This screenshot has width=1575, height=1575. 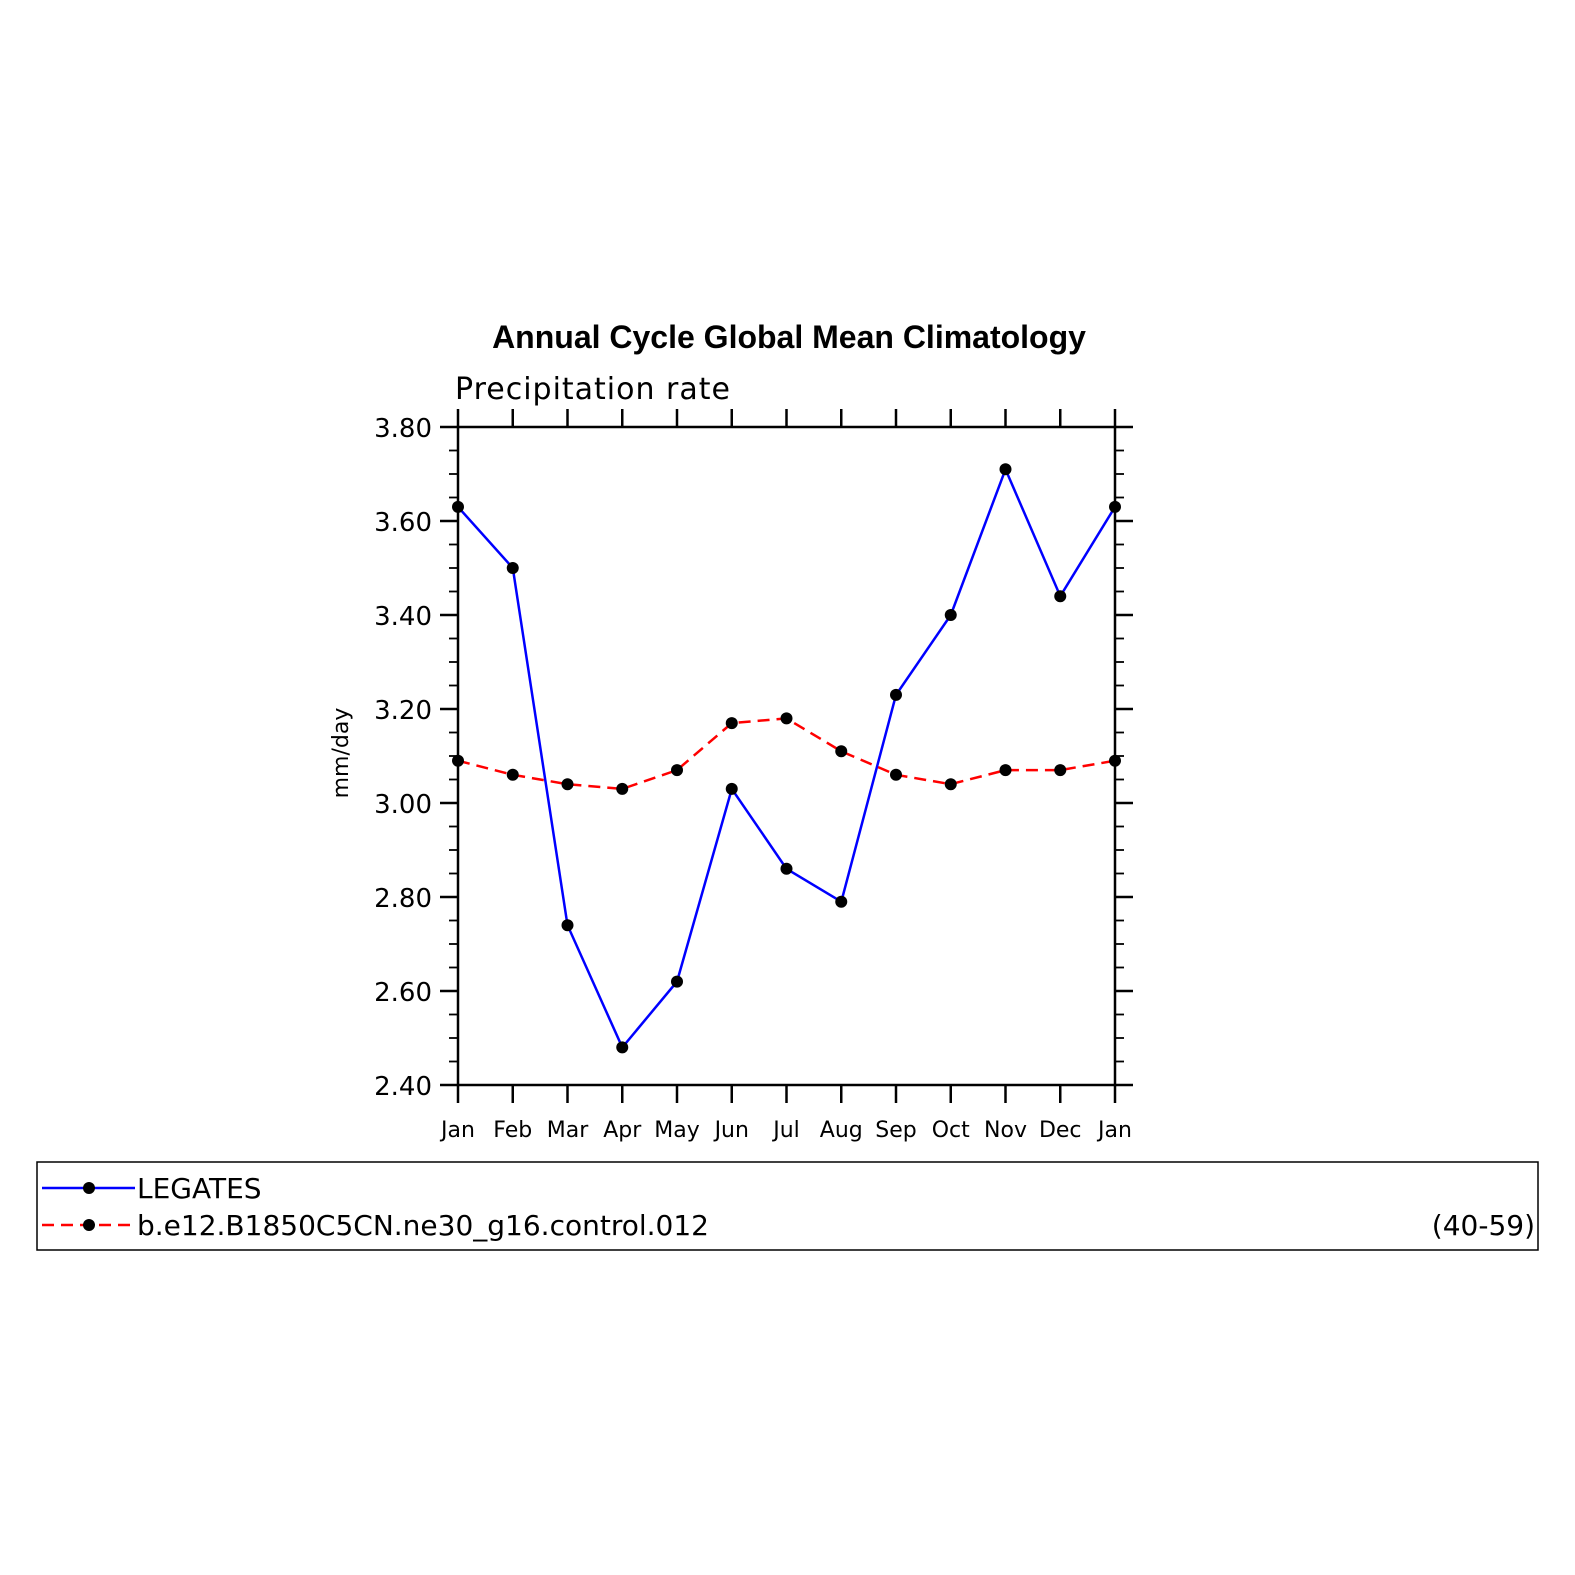 I want to click on legend-label-0: LEGATES, so click(x=199, y=1188).